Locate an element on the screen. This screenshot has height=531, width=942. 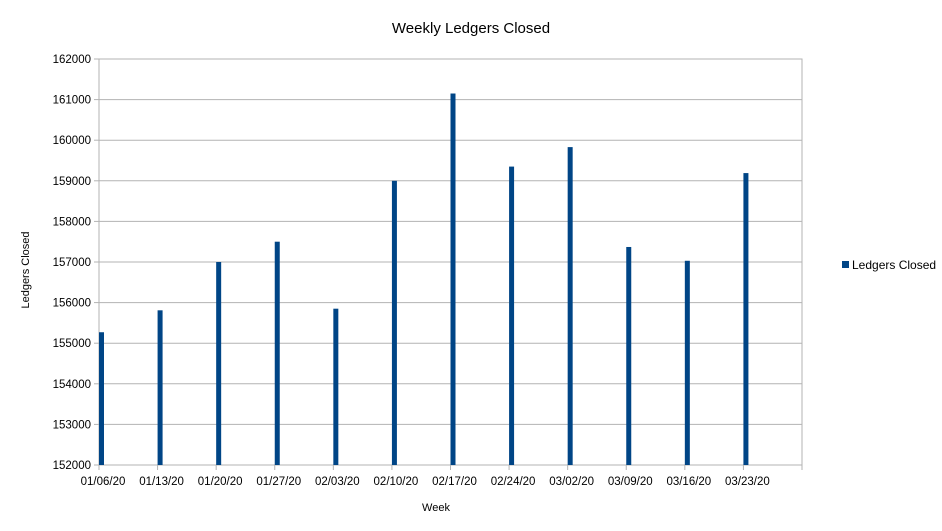
y-tick-label: 161000 is located at coordinates (72, 101).